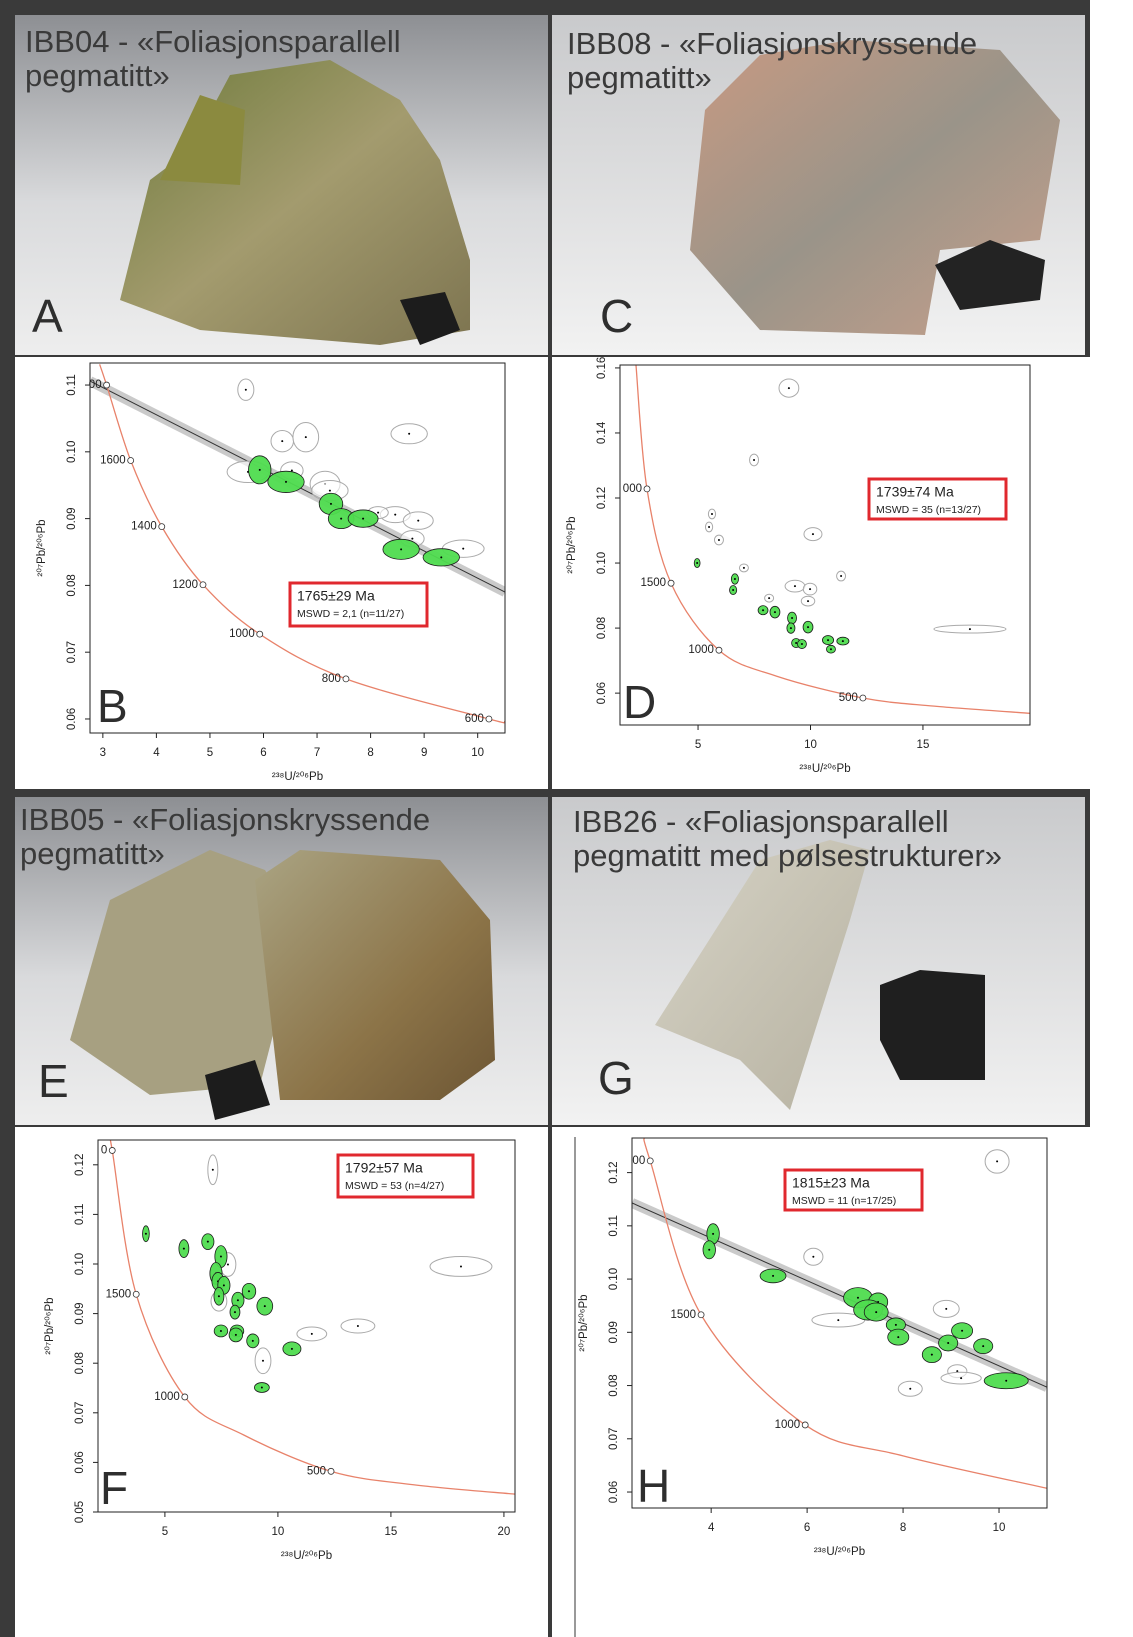 This screenshot has width=1133, height=1637. Describe the element at coordinates (653, 1486) in the screenshot. I see `panel-label: H` at that location.